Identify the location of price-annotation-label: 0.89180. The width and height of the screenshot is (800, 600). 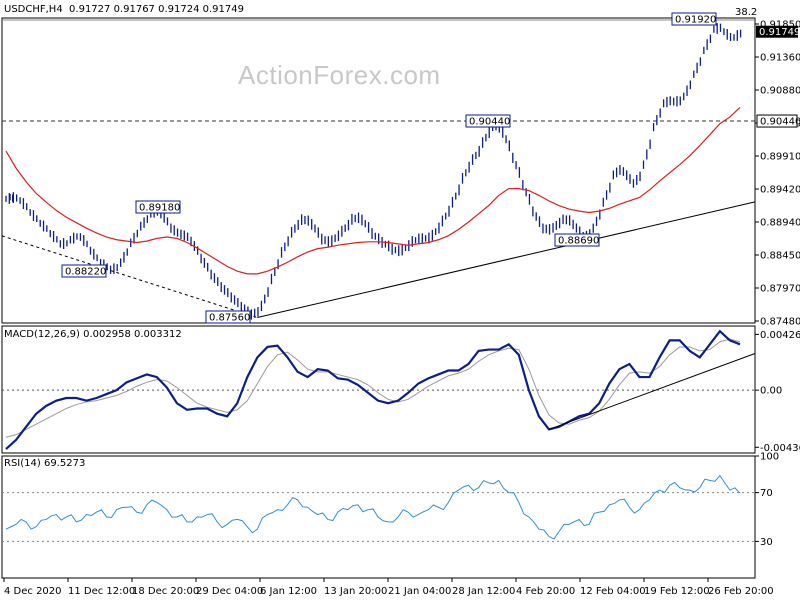
(159, 208).